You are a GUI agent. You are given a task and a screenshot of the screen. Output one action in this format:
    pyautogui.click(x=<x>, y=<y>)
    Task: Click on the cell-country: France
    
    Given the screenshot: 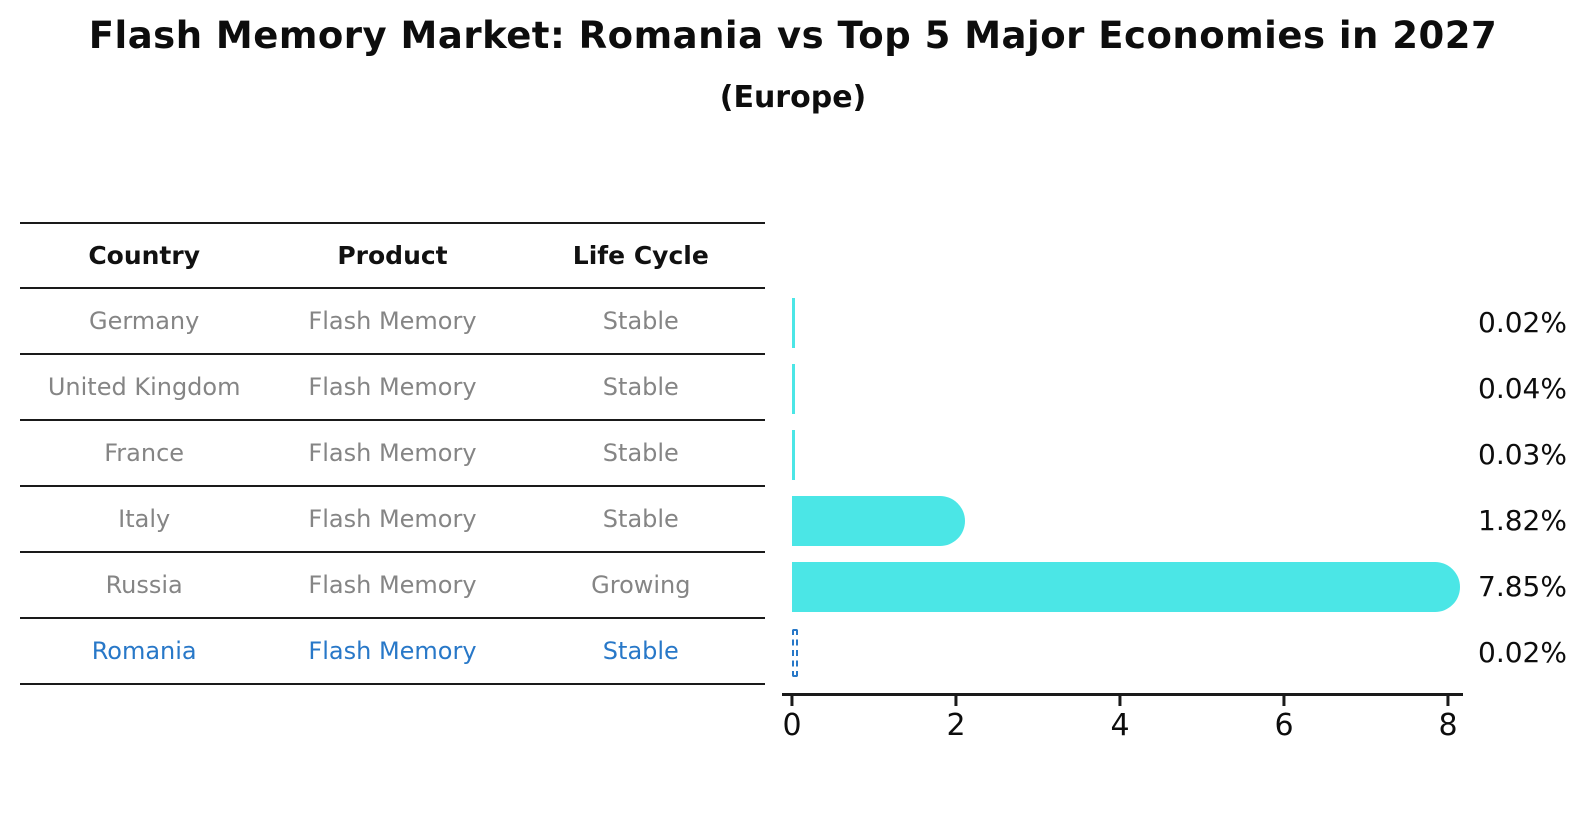 What is the action you would take?
    pyautogui.click(x=144, y=453)
    